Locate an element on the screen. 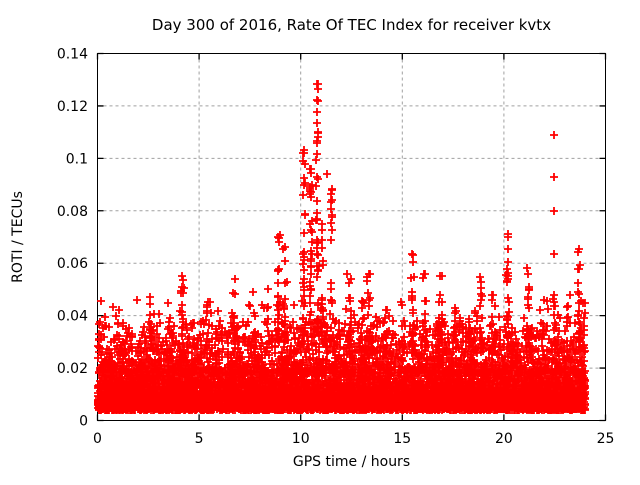 The width and height of the screenshot is (640, 485). y-tick-label: 0.1 is located at coordinates (77, 159).